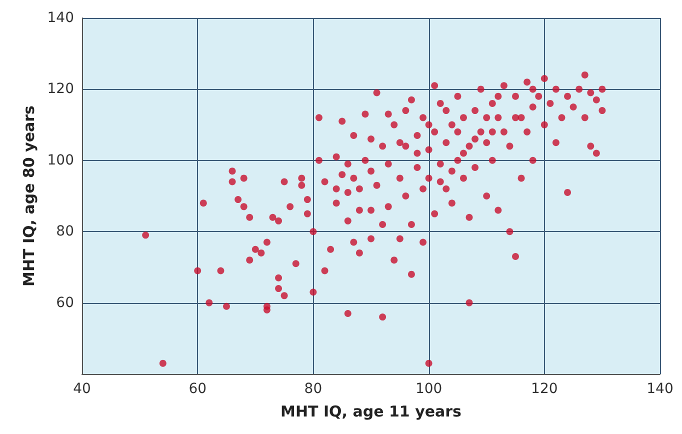 The image size is (682, 434). What do you see at coordinates (65, 232) in the screenshot?
I see `y-tick-label: 80` at bounding box center [65, 232].